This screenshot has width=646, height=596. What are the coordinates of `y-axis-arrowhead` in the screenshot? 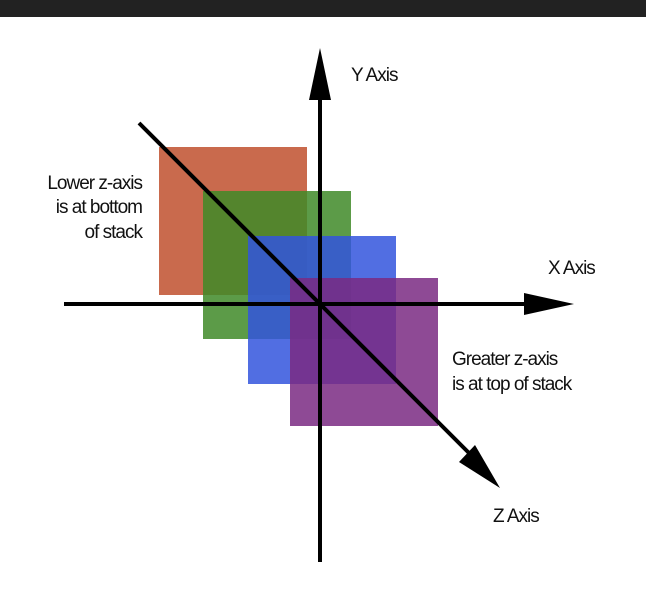 It's located at (320, 74).